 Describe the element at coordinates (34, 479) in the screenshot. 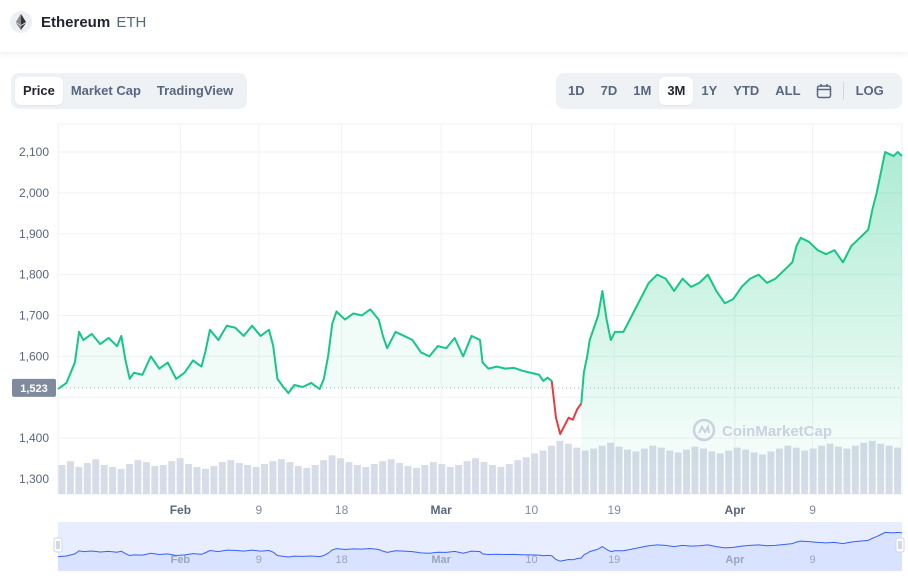

I see `y-tick-label: 1,300` at that location.